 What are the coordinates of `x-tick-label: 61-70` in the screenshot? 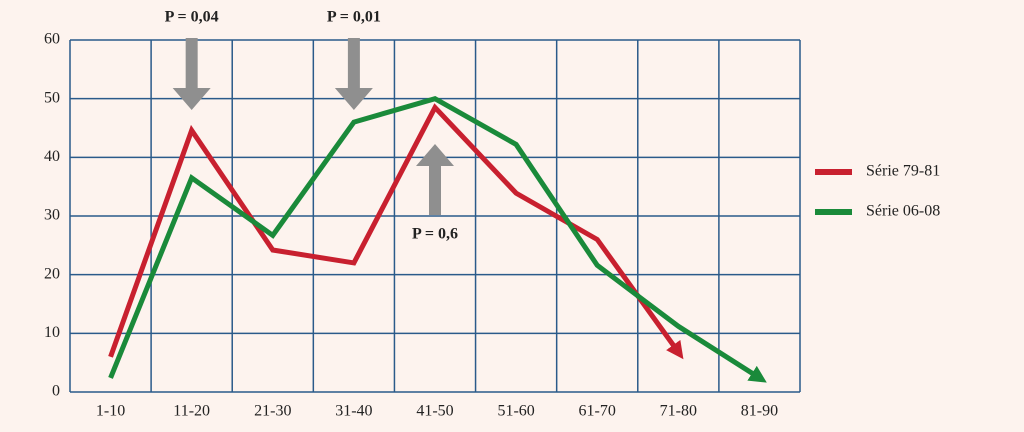 It's located at (597, 411).